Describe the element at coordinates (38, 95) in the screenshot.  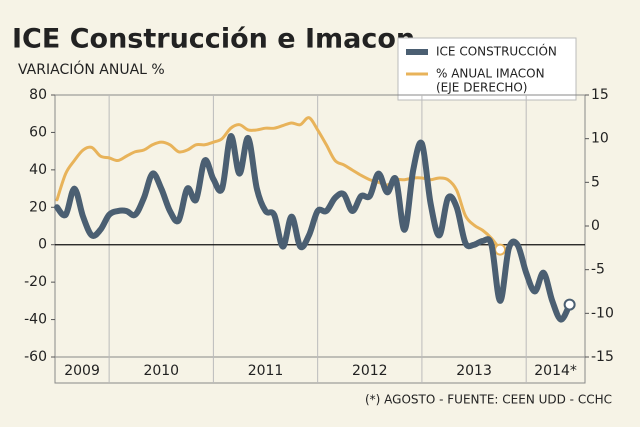
I see `y-tick-label: 80` at that location.